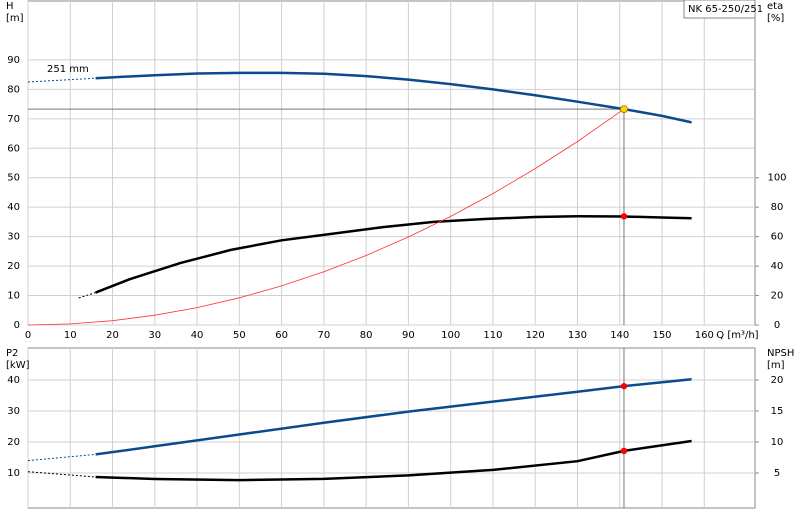  Describe the element at coordinates (775, 6) in the screenshot. I see `y2-axis-label: eta` at that location.